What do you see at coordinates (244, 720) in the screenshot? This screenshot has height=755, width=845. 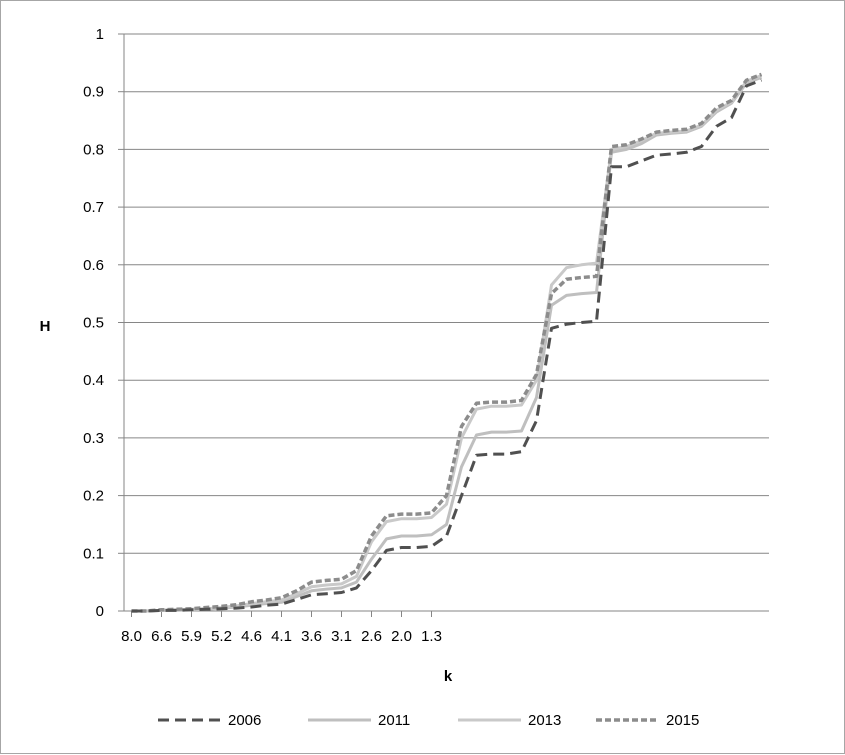 I see `legend-label-2006: 2006` at bounding box center [244, 720].